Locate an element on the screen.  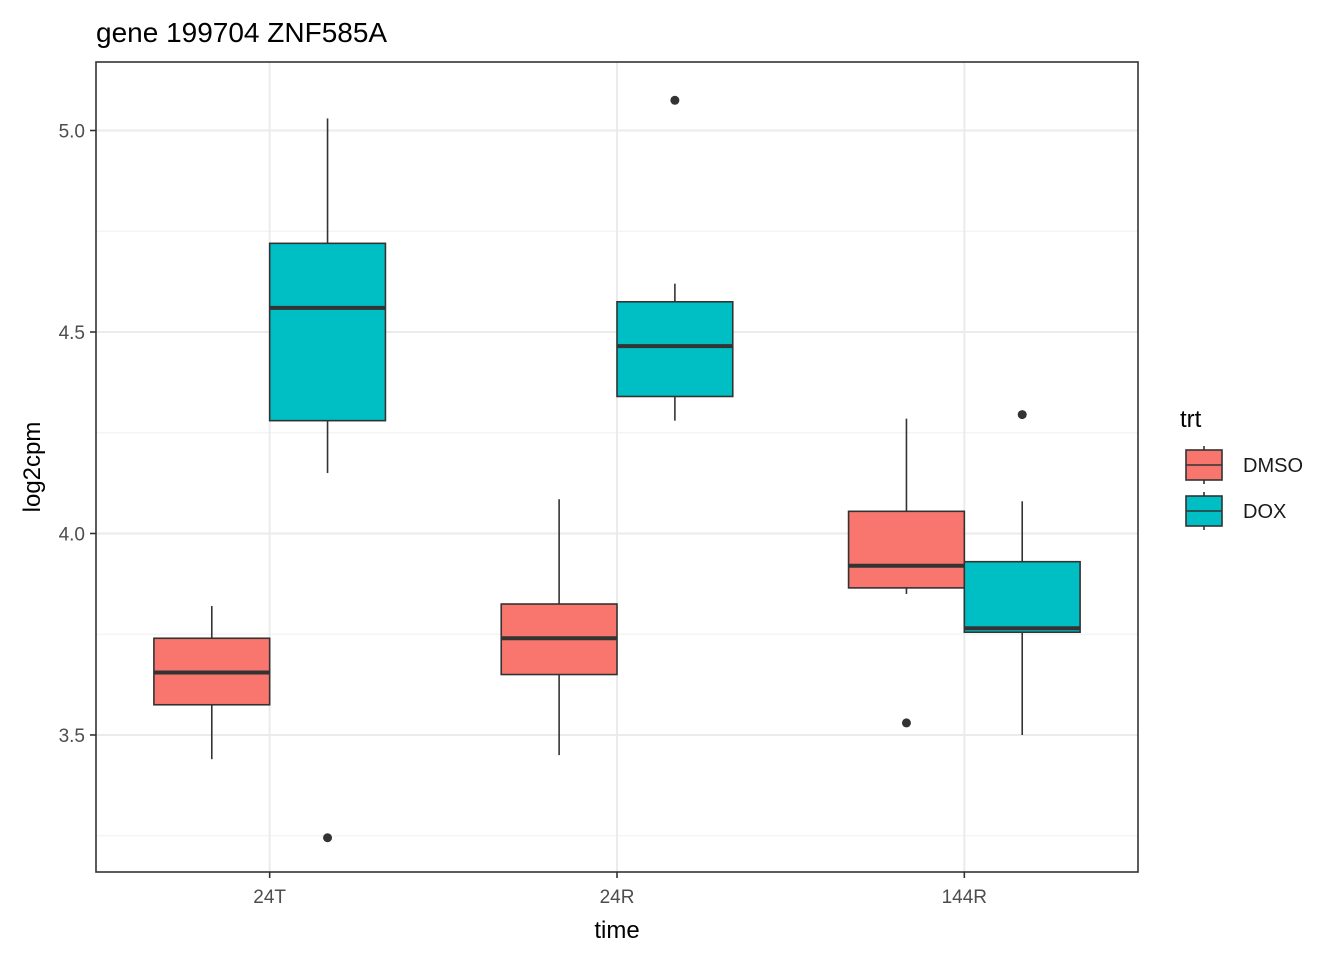
y-tick-label: 4.5 is located at coordinates (72, 333).